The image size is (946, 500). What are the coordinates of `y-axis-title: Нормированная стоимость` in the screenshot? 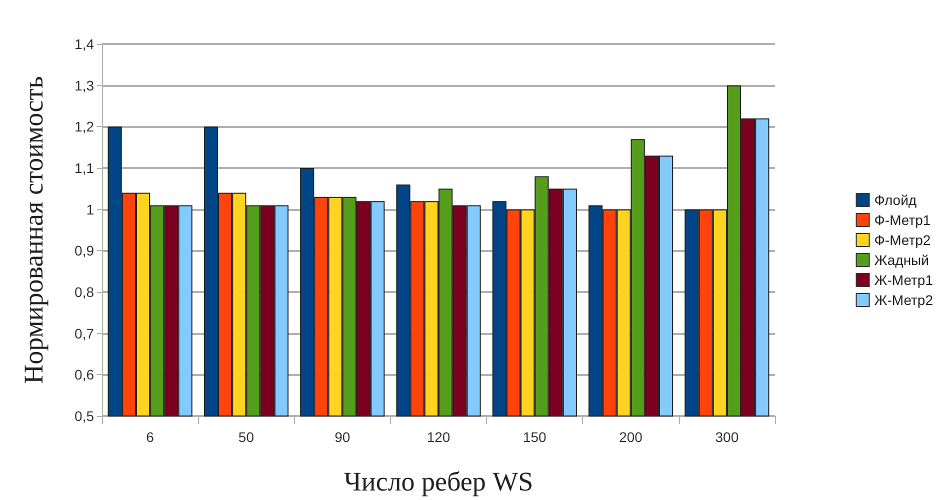 It's located at (33, 230).